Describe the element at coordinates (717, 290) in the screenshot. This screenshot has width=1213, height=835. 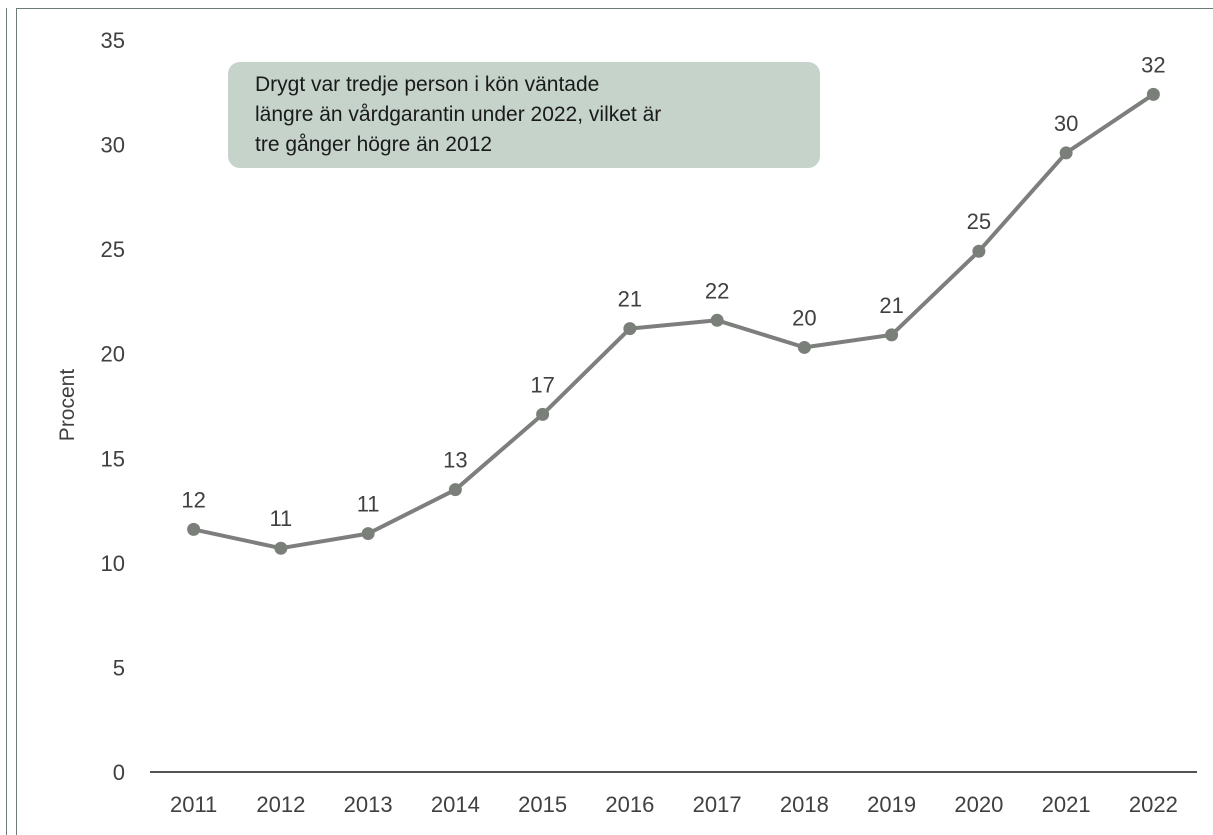
I see `data-label: 22` at that location.